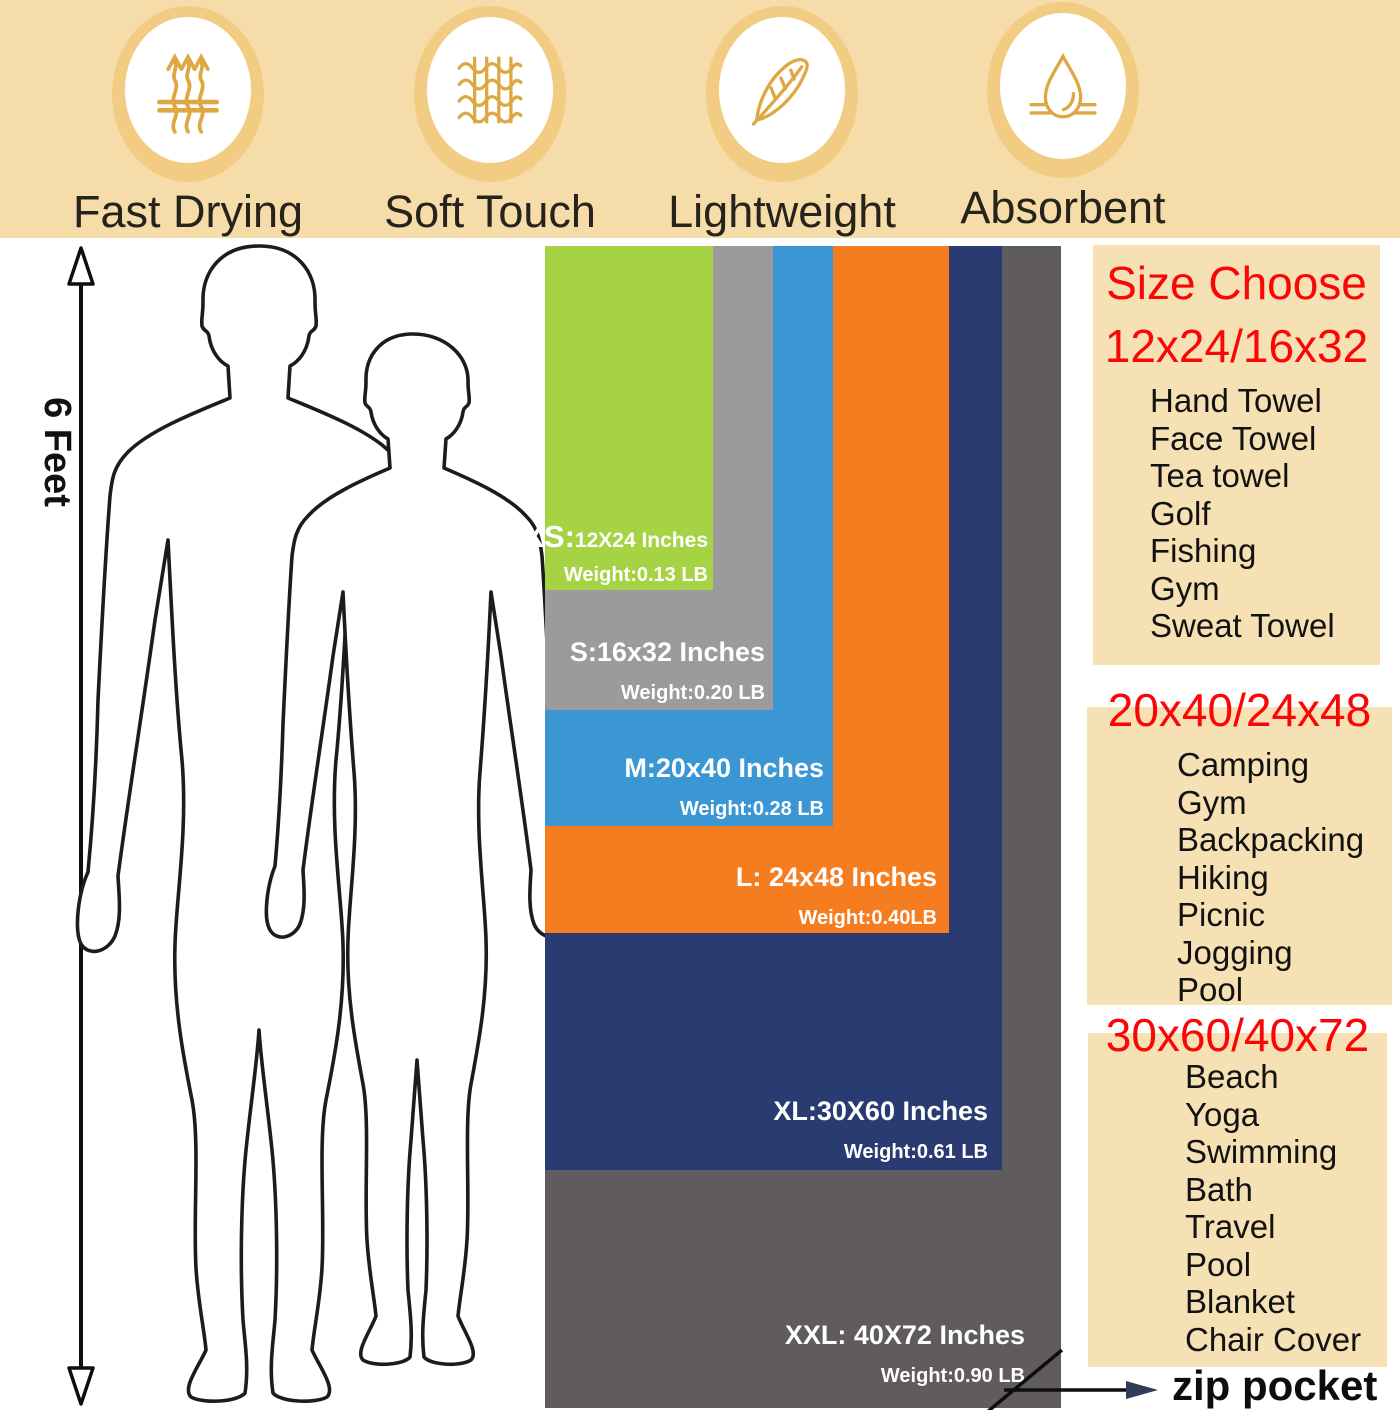 The image size is (1400, 1410). I want to click on guide-item: Sweat Towel, so click(1242, 625).